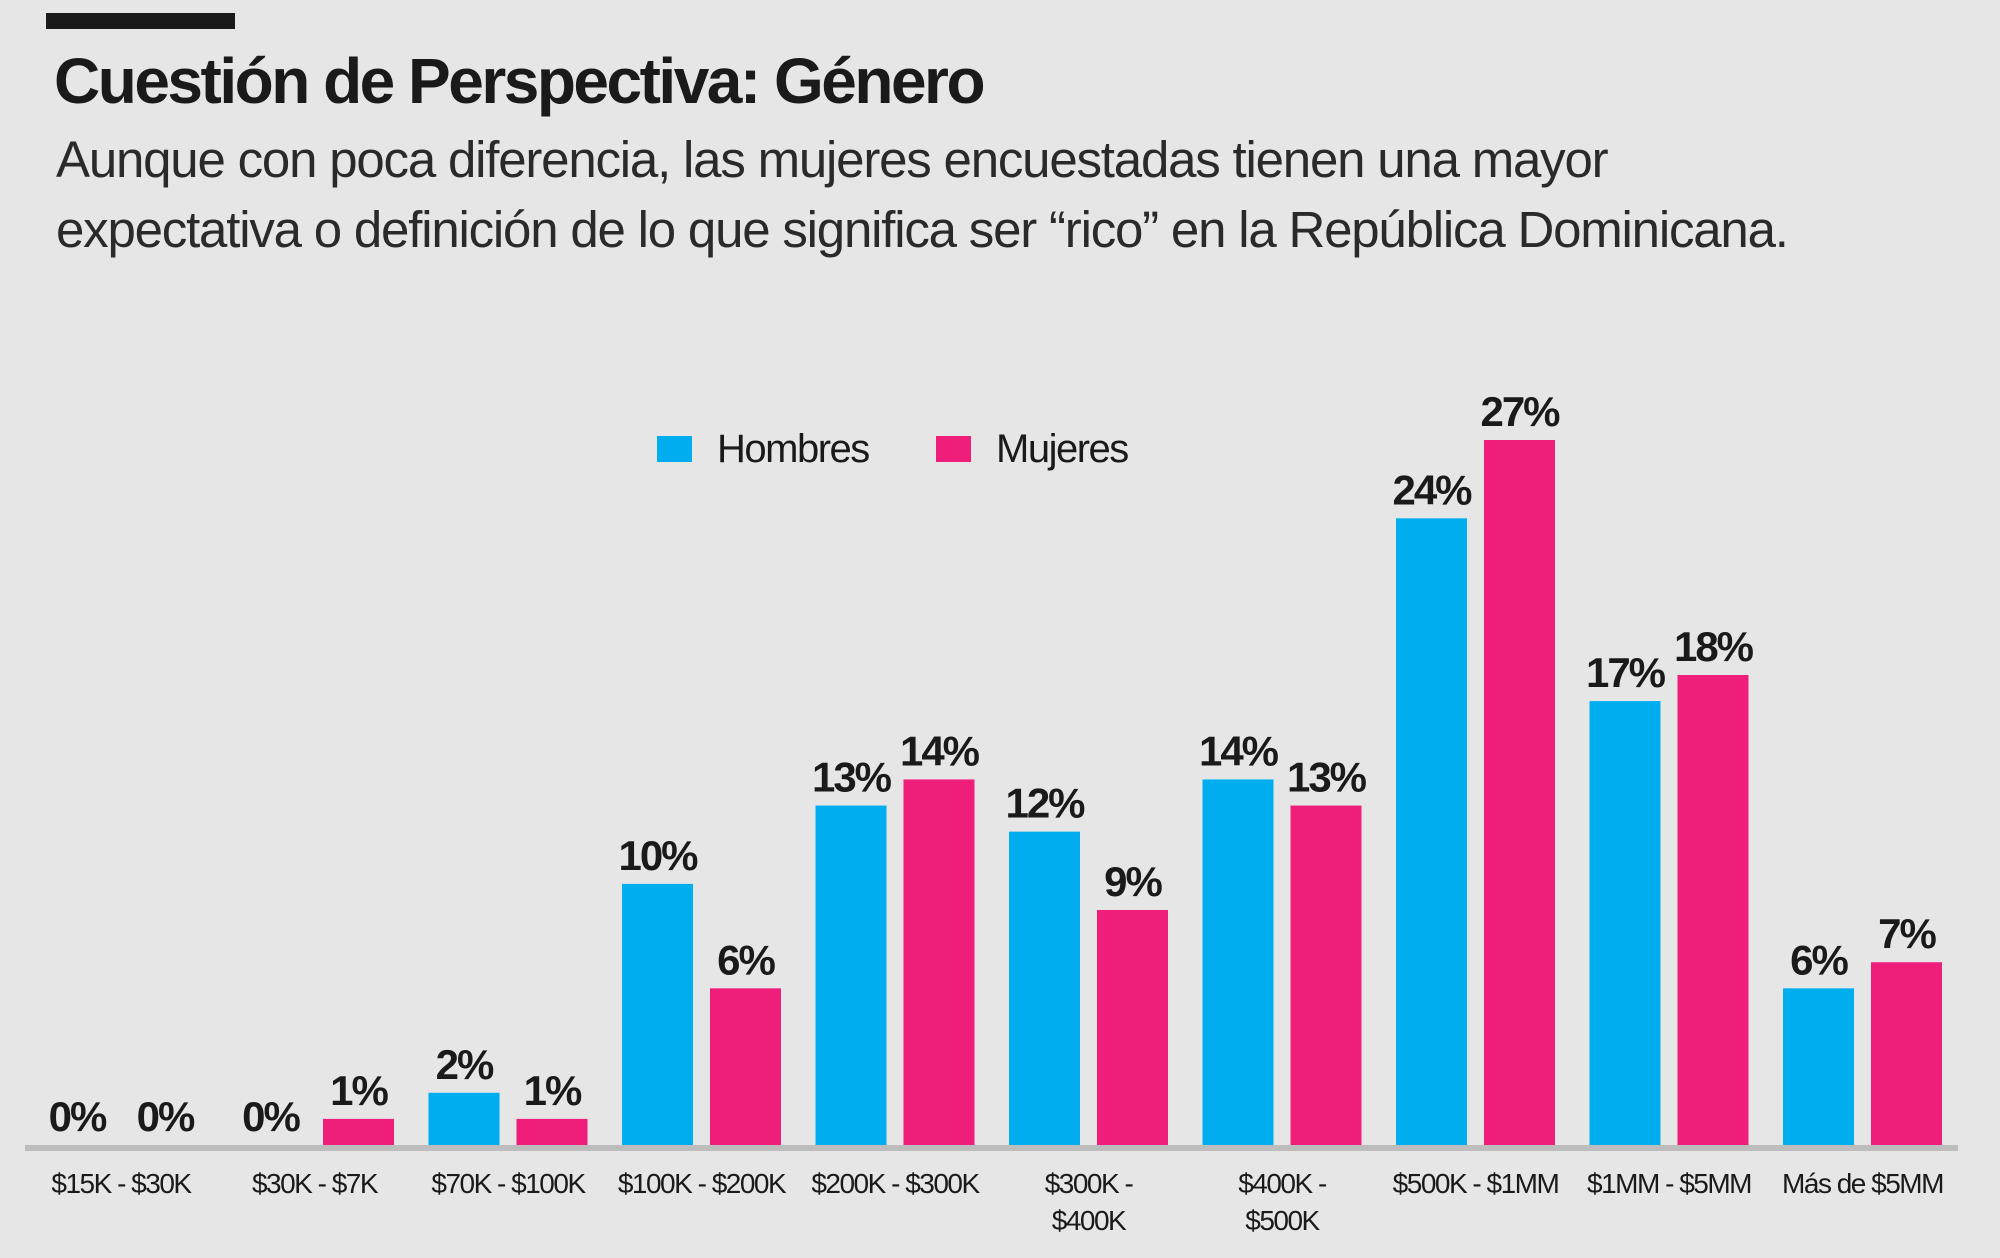  What do you see at coordinates (1432, 489) in the screenshot?
I see `data-label: 24%` at bounding box center [1432, 489].